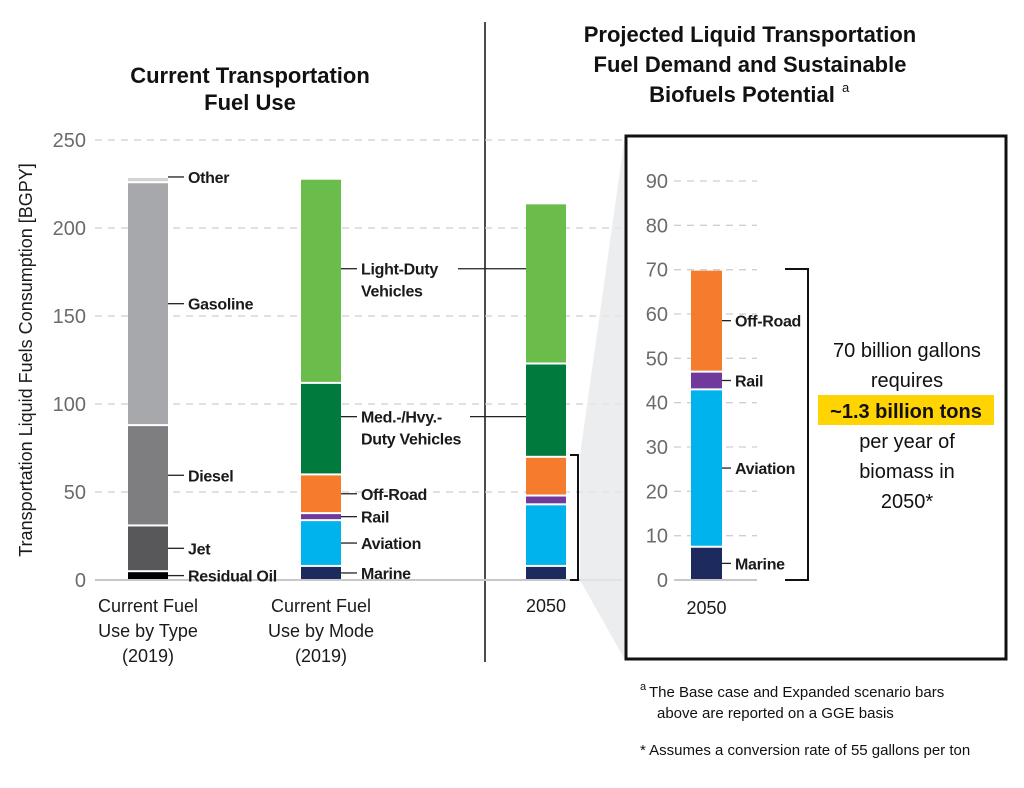 The height and width of the screenshot is (788, 1024). What do you see at coordinates (69, 141) in the screenshot?
I see `y-tick-label: 250` at bounding box center [69, 141].